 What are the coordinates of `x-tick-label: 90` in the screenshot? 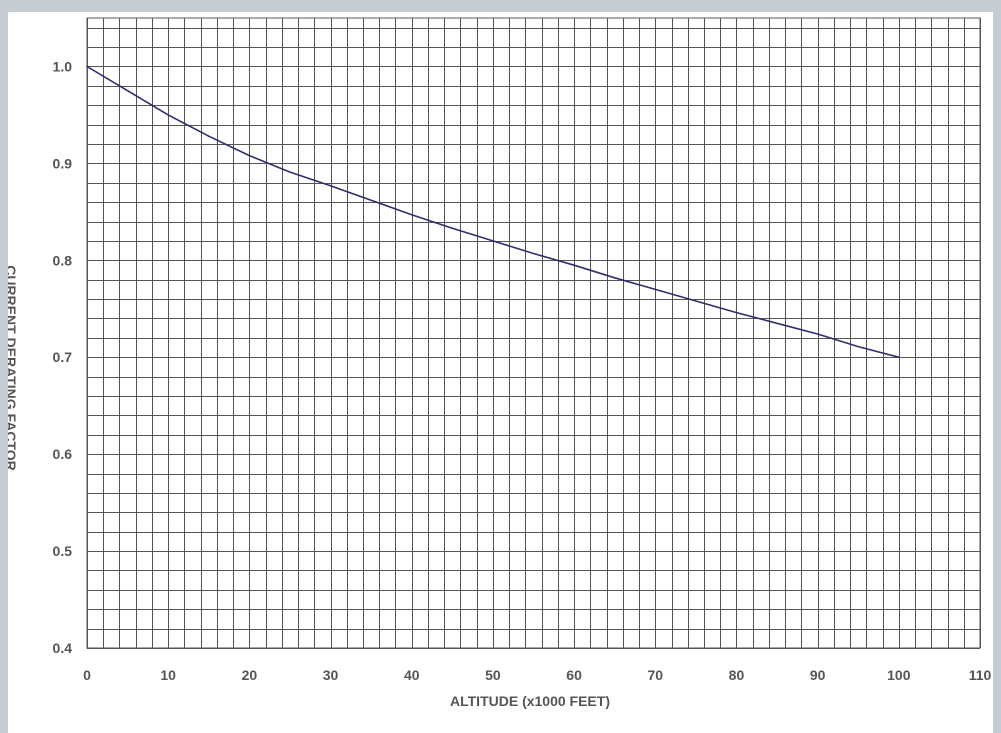 It's located at (818, 675).